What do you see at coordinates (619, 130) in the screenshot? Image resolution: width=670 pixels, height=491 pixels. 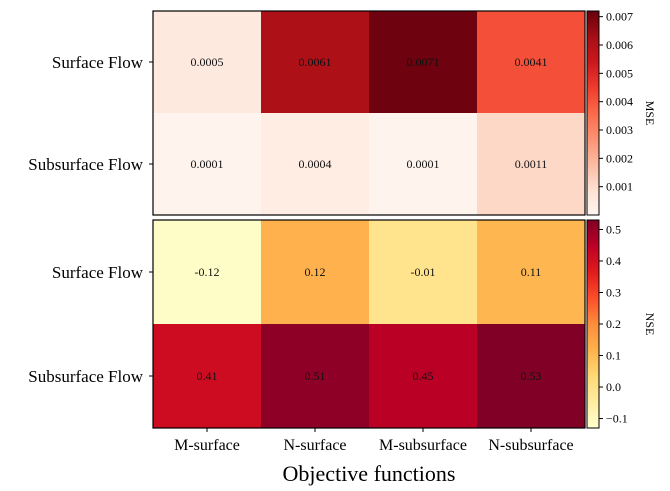 I see `colorbar-tick-label: 0.003` at bounding box center [619, 130].